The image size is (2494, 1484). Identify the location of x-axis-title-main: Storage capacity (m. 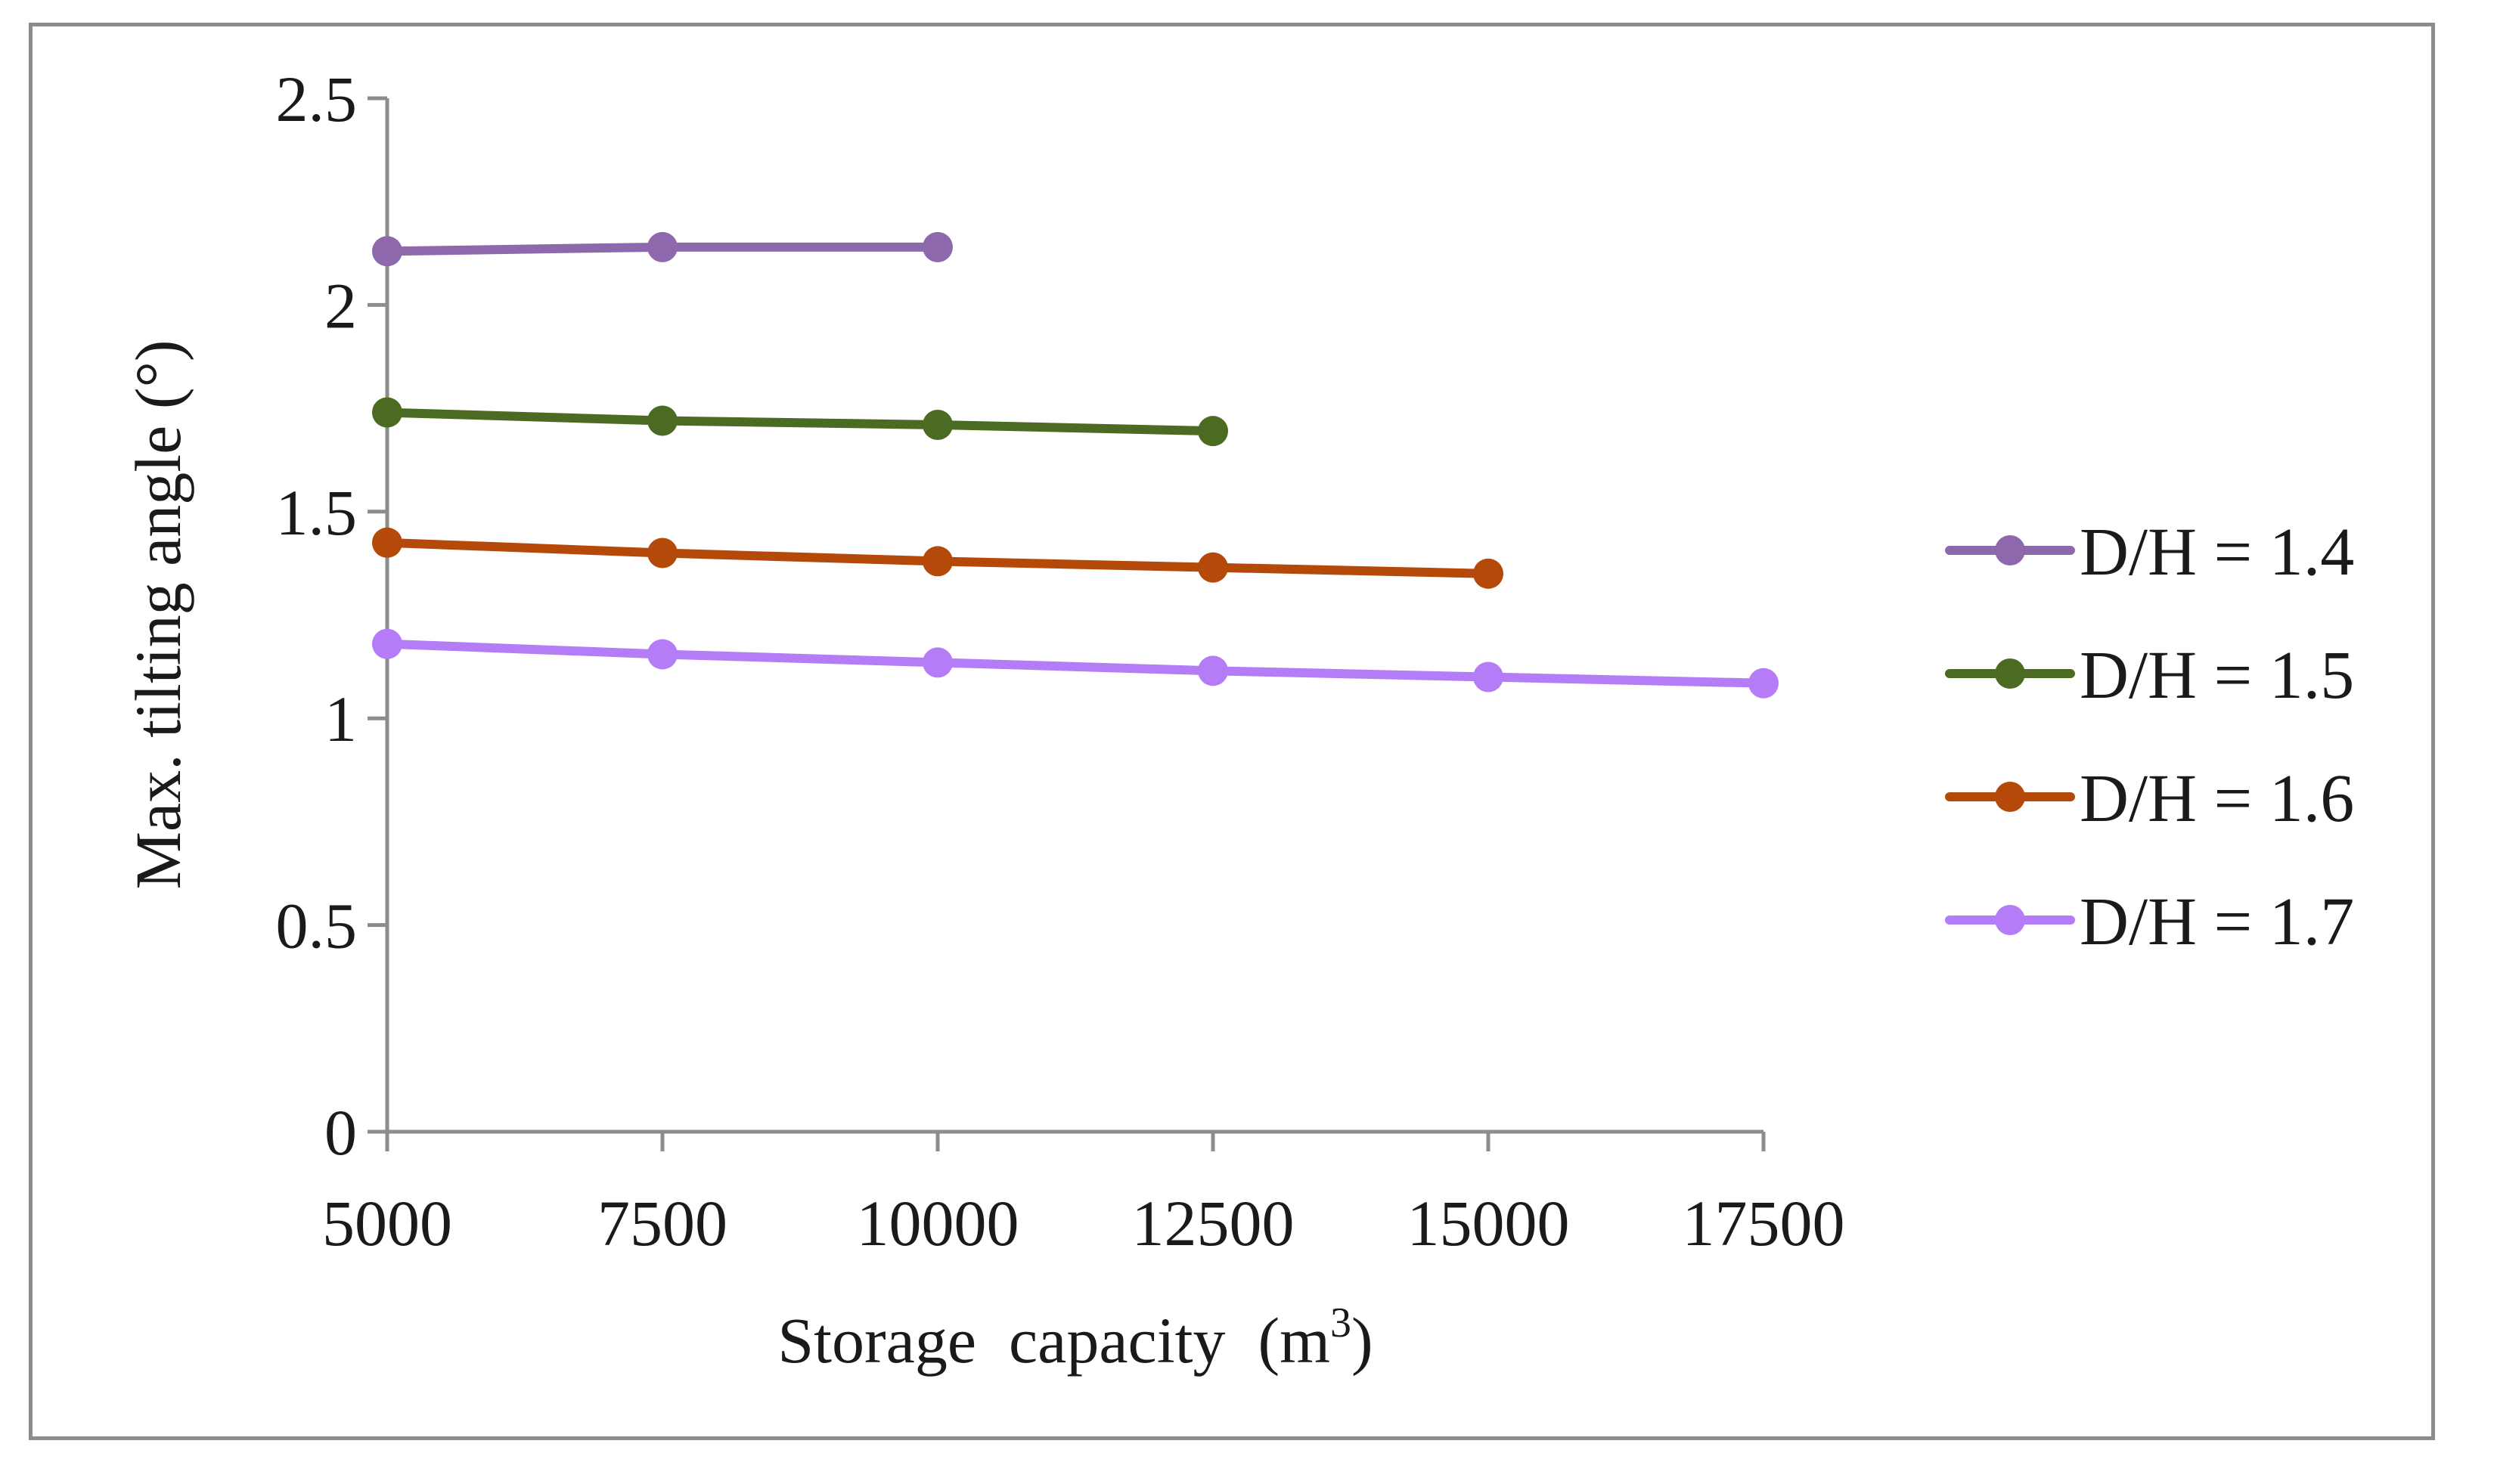
(1053, 1340).